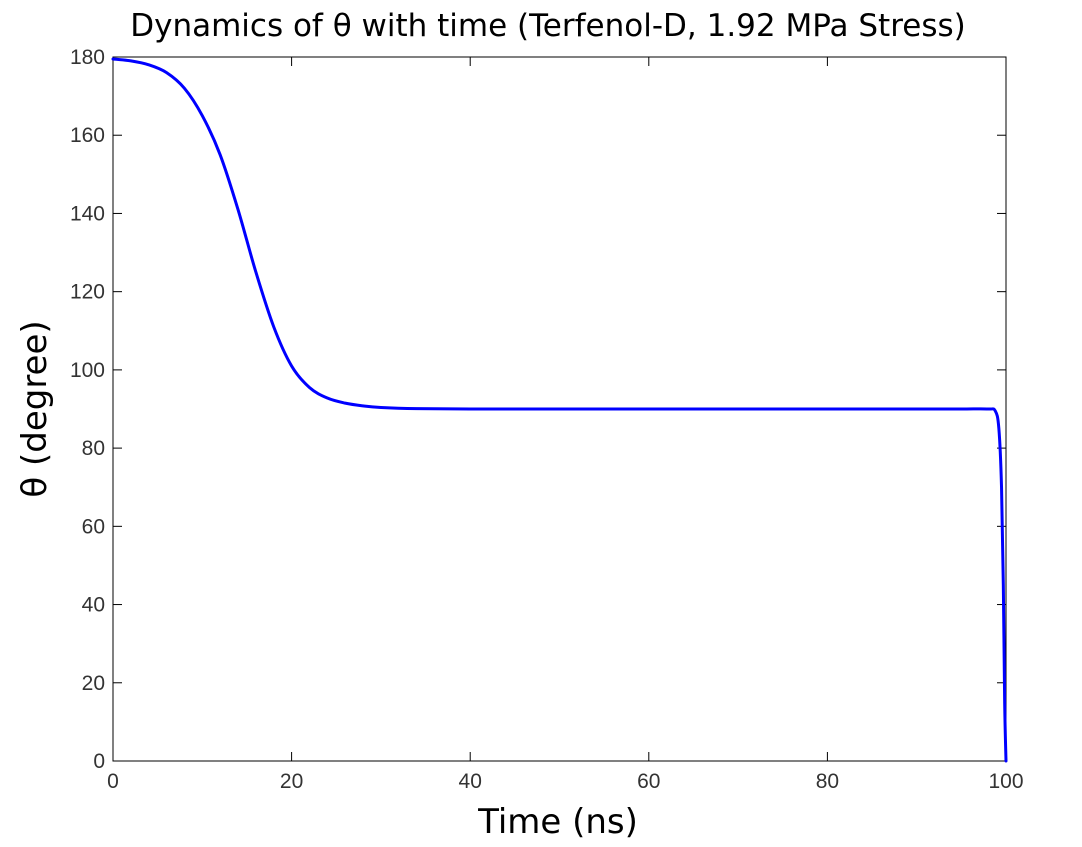 The height and width of the screenshot is (847, 1082). Describe the element at coordinates (557, 822) in the screenshot. I see `x-axis-label: Time (ns)` at that location.